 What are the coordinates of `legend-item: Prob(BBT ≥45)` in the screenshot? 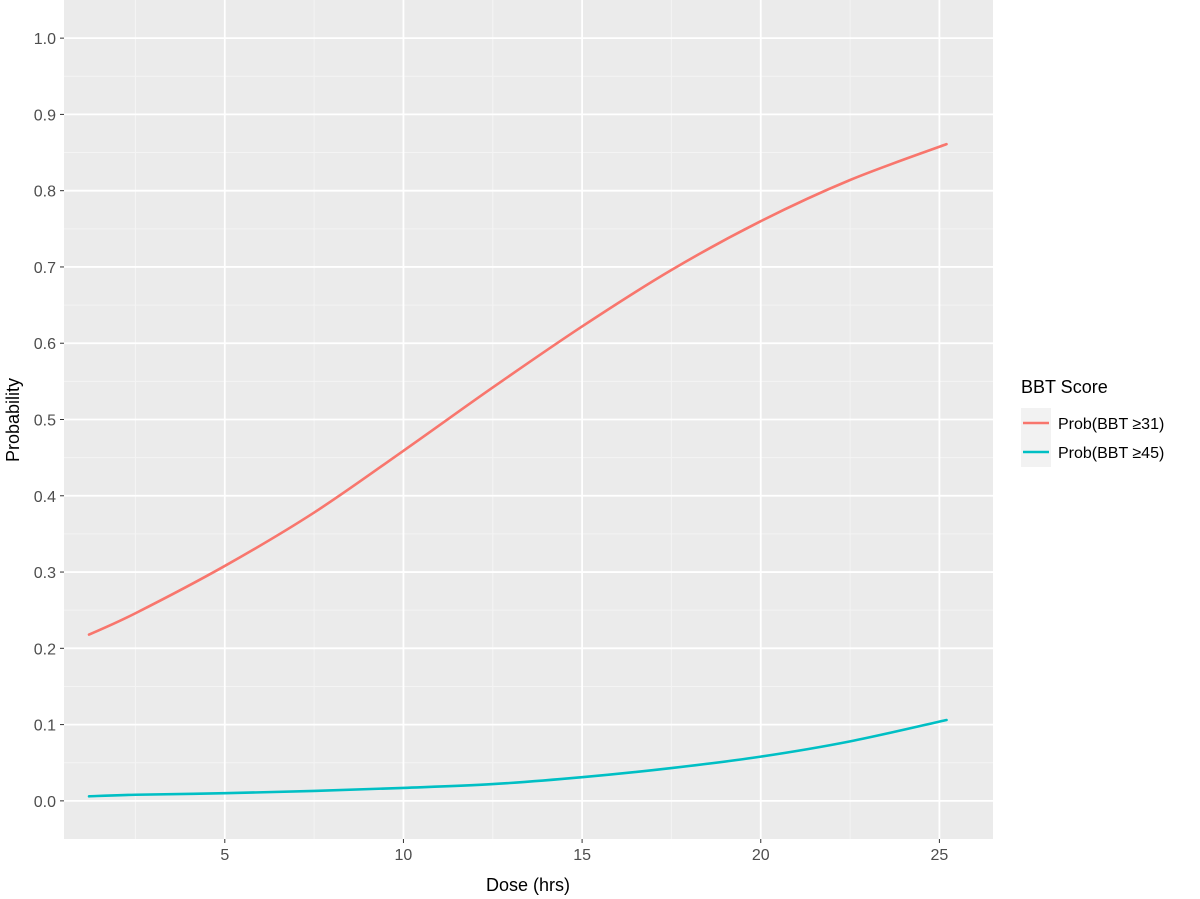 It's located at (1092, 452).